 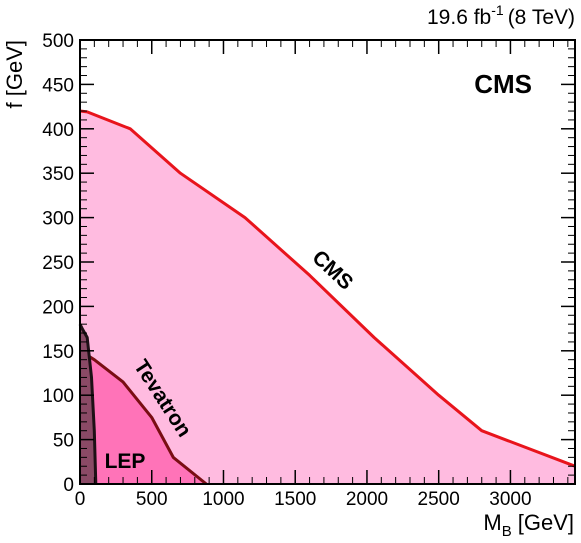 I want to click on x-tick-label: 1500, so click(x=295, y=499).